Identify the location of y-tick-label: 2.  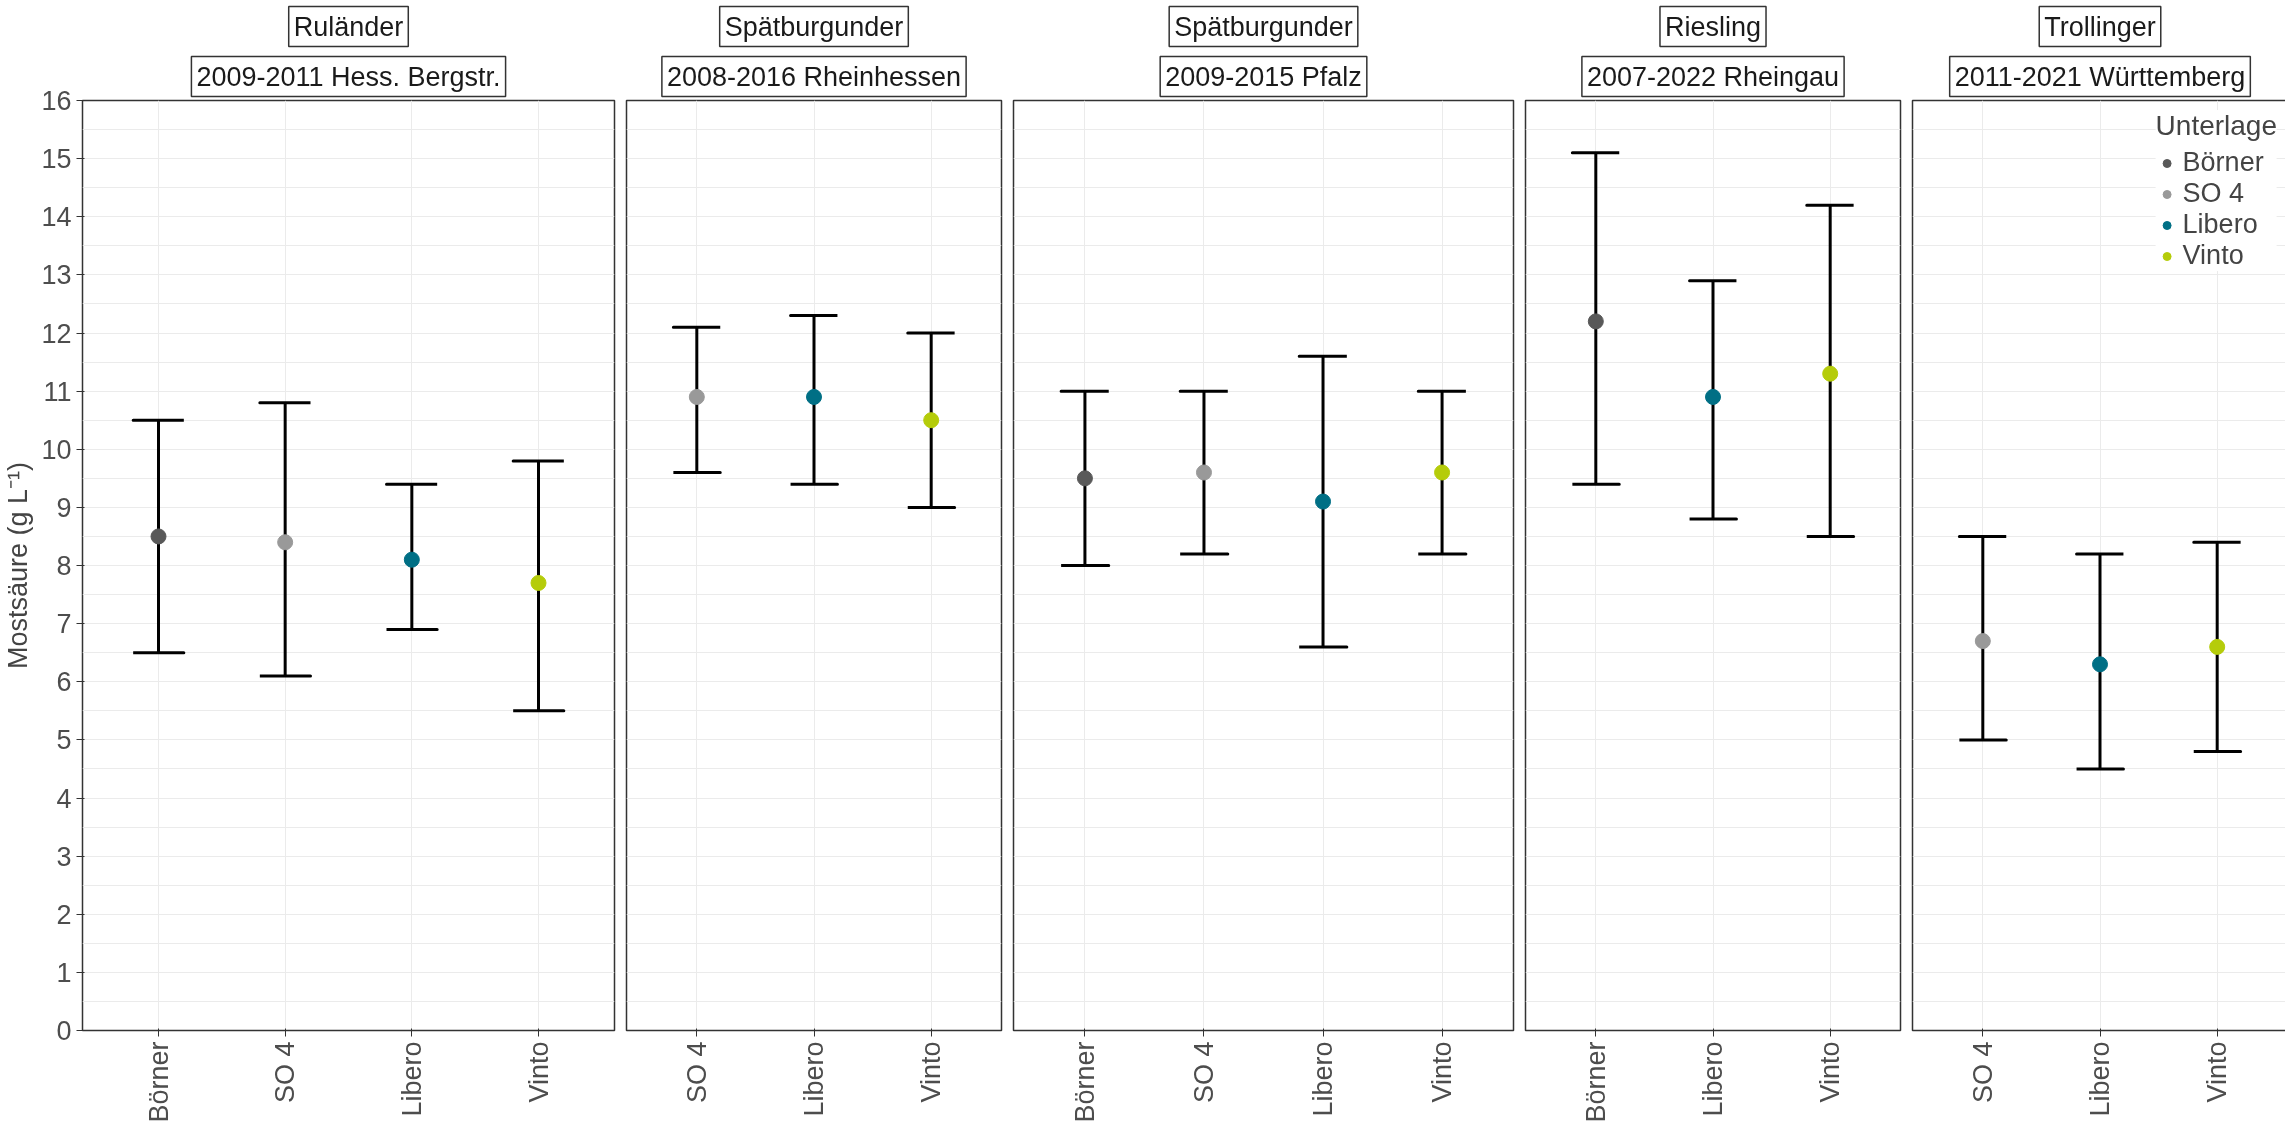
(64, 914).